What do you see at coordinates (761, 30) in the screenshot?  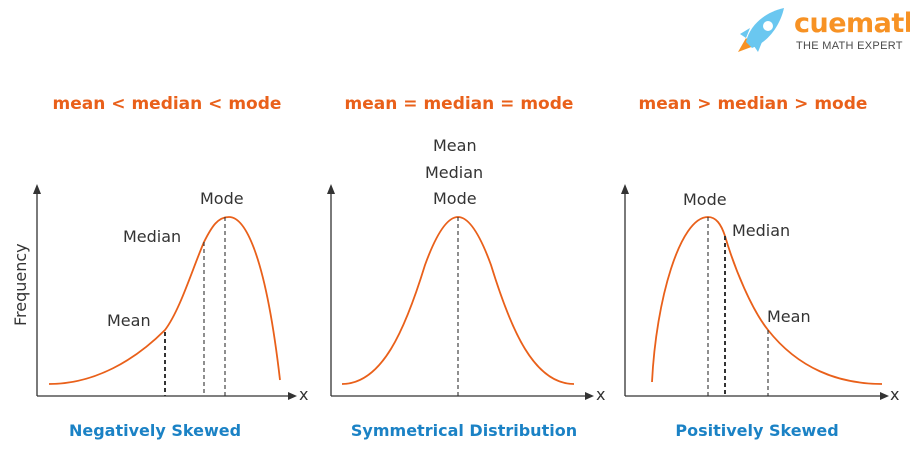 I see `rocket-icon` at bounding box center [761, 30].